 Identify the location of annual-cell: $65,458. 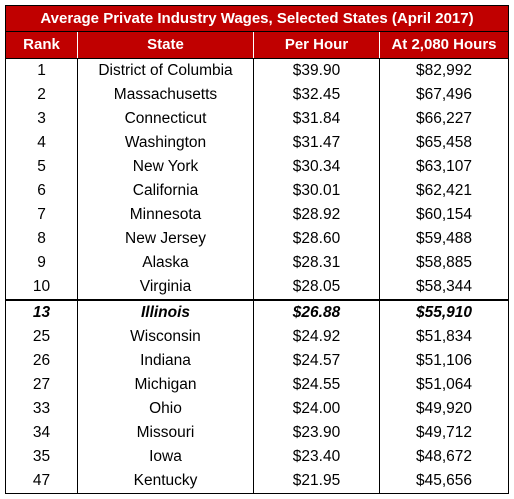
(444, 142).